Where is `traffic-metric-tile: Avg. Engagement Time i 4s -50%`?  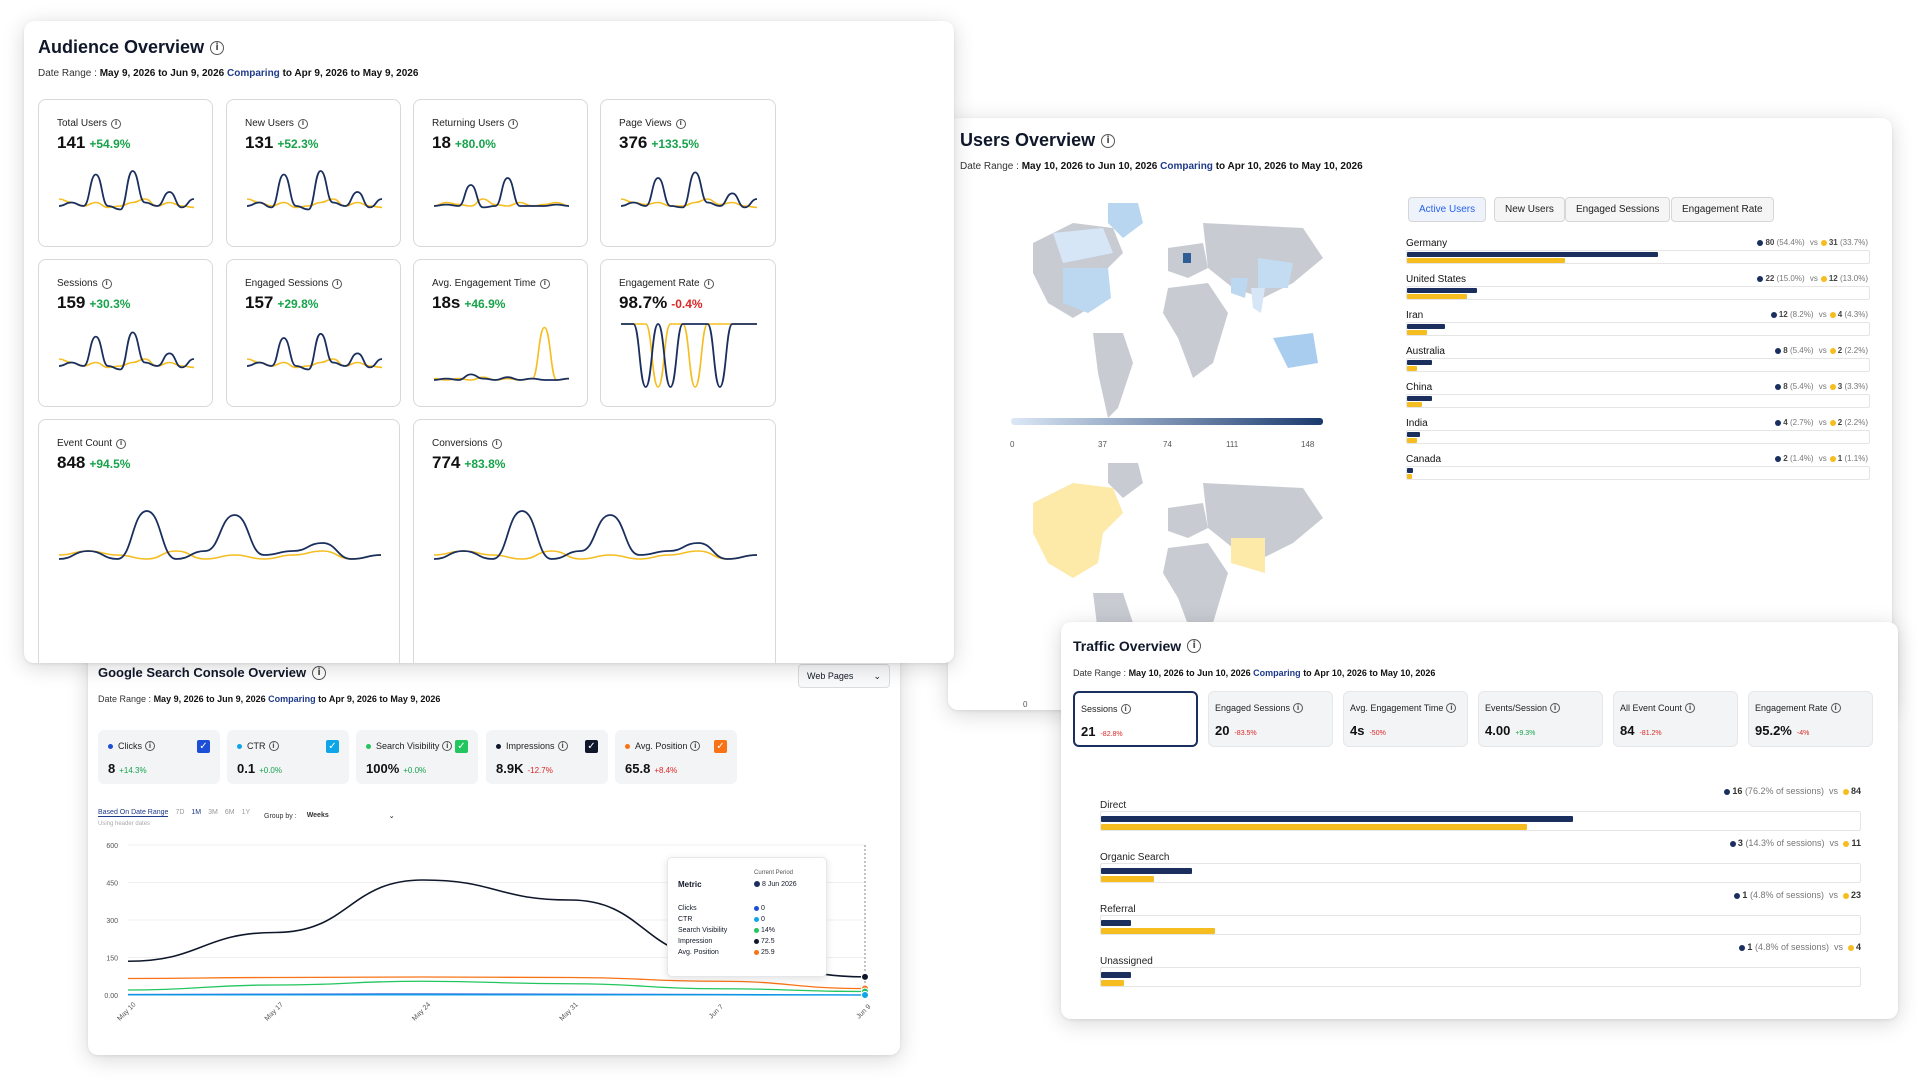 traffic-metric-tile: Avg. Engagement Time i 4s -50% is located at coordinates (1405, 719).